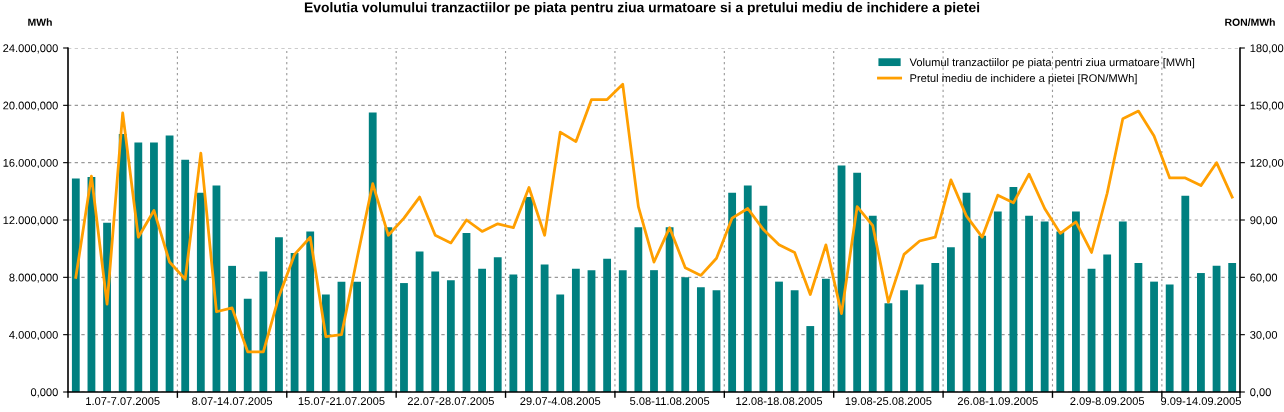 The height and width of the screenshot is (412, 1284). Describe the element at coordinates (30, 163) in the screenshot. I see `y-tick-label: 16.000,000` at that location.